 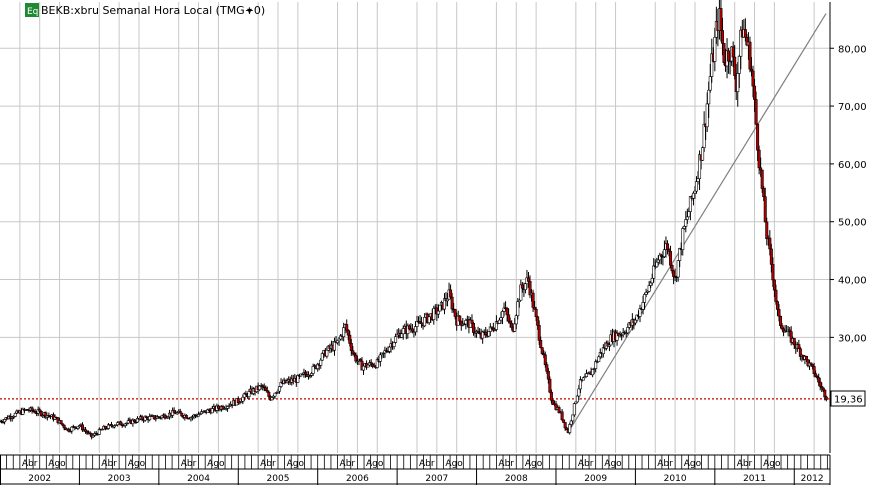 What do you see at coordinates (852, 223) in the screenshot?
I see `y-tick-label: 50,00` at bounding box center [852, 223].